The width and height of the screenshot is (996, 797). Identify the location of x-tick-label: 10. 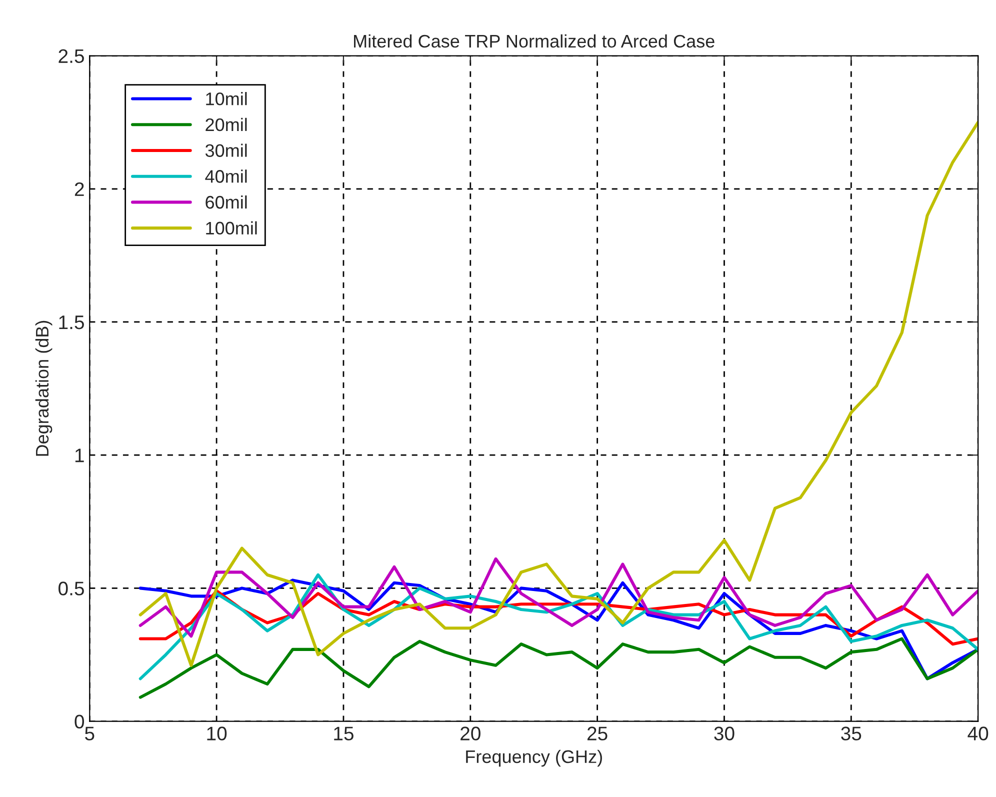
(217, 733).